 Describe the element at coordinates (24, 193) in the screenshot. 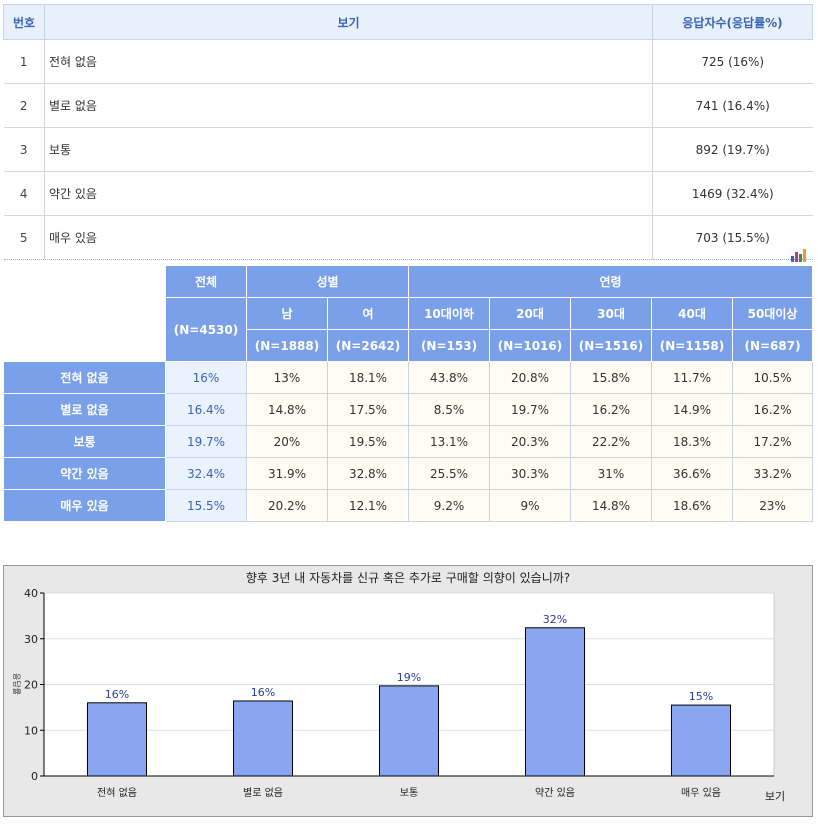

I see `row-no: 4` at that location.